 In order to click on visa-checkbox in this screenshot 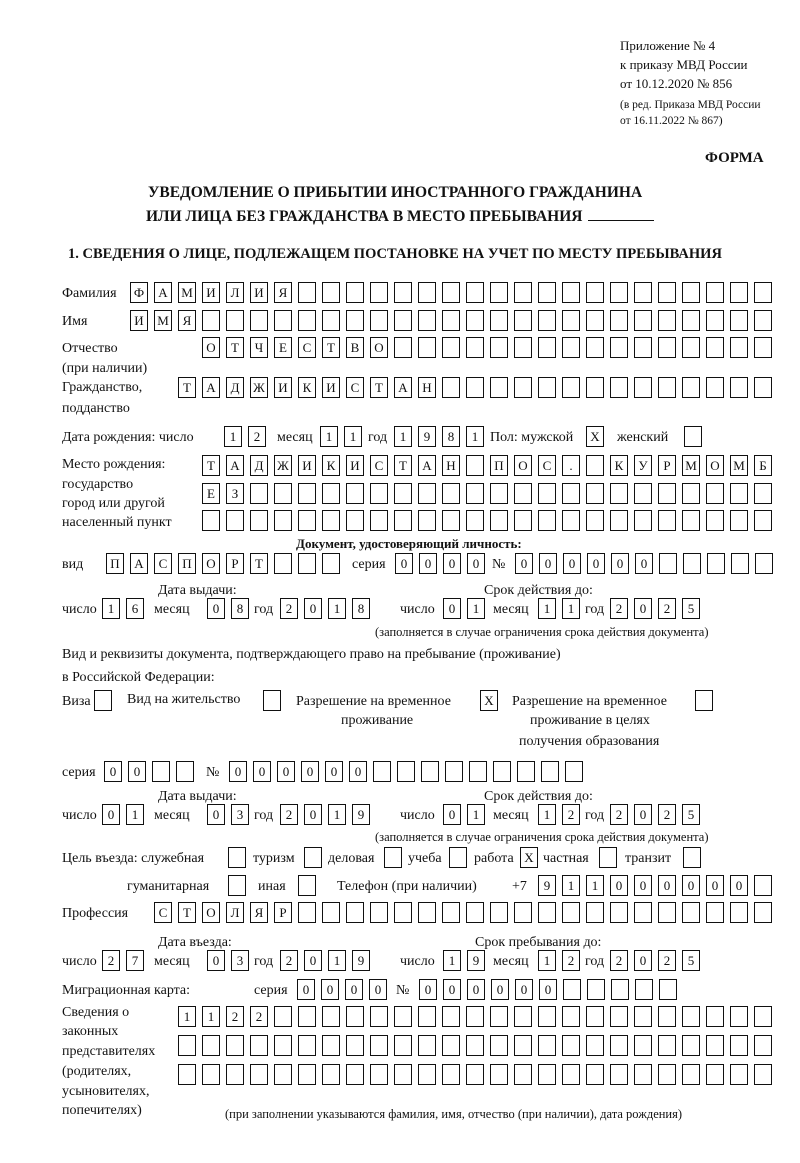, I will do `click(106, 701)`.